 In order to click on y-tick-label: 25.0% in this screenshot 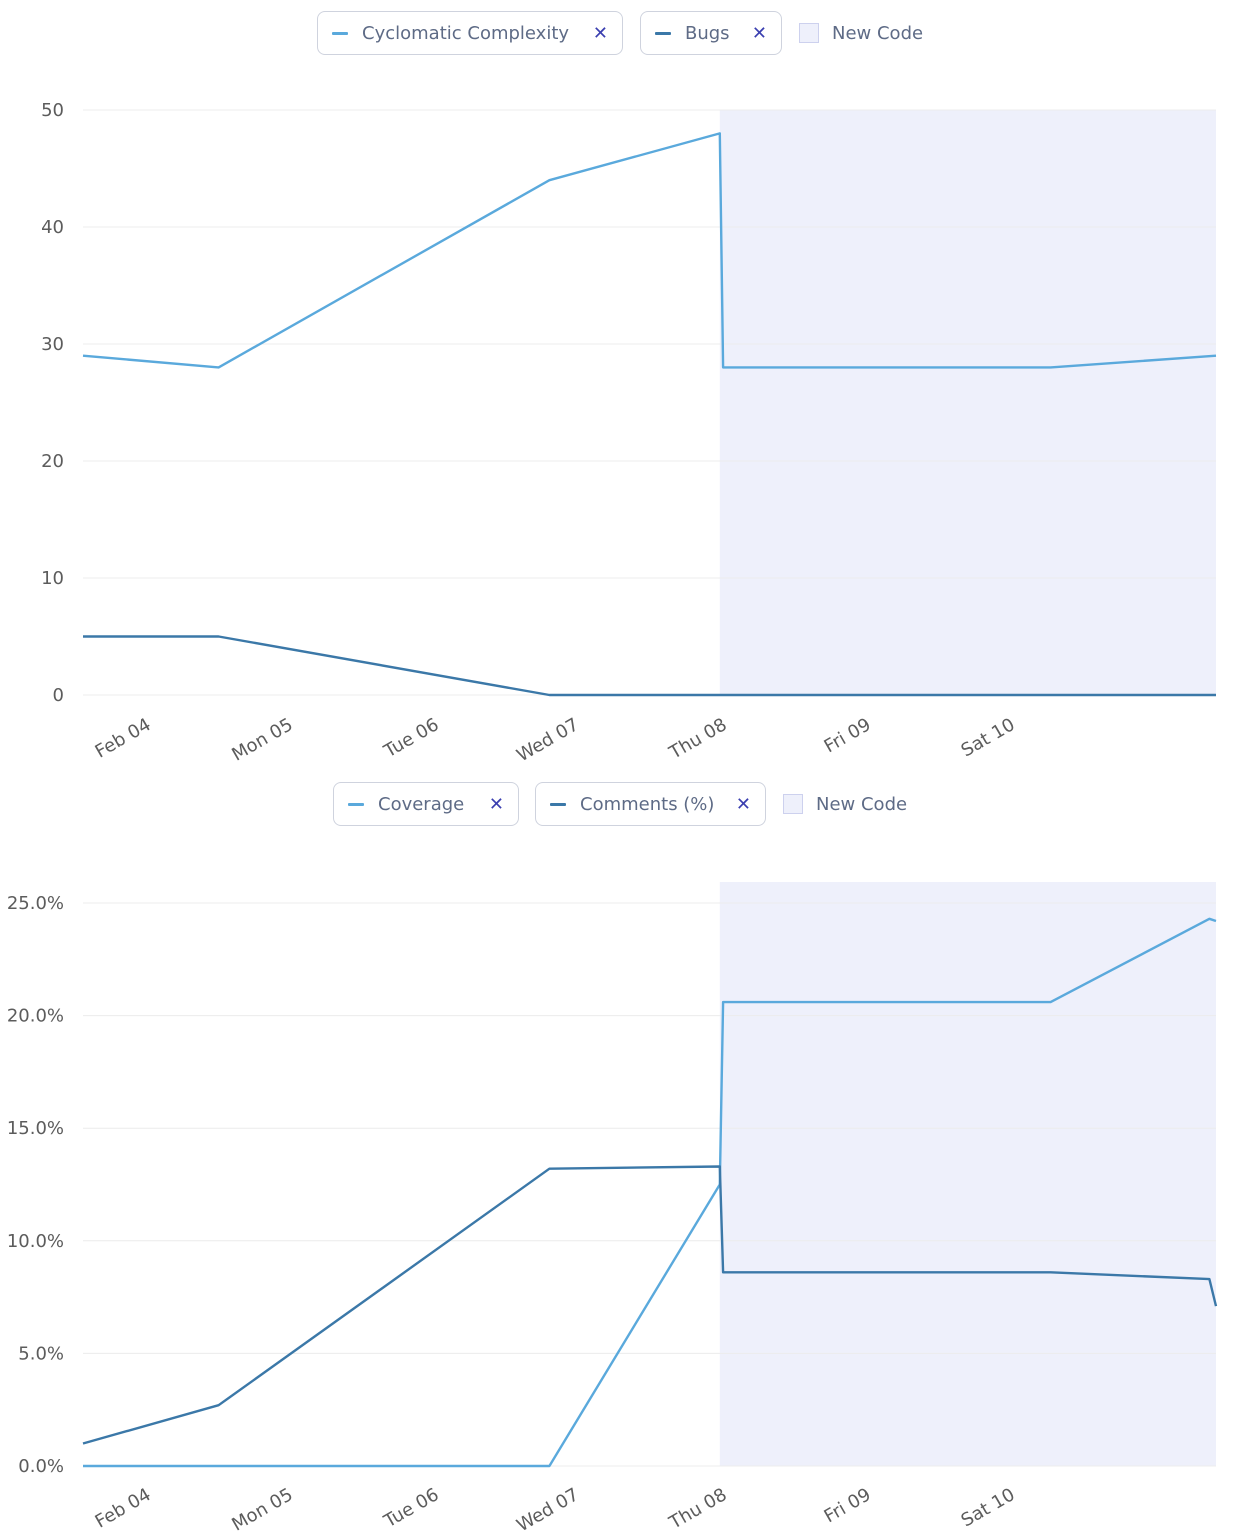, I will do `click(35, 903)`.